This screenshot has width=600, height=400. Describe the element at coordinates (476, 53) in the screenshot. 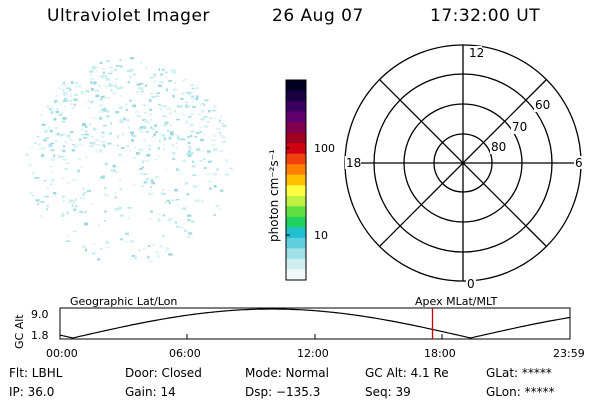

I see `polar-label-12: 12` at that location.